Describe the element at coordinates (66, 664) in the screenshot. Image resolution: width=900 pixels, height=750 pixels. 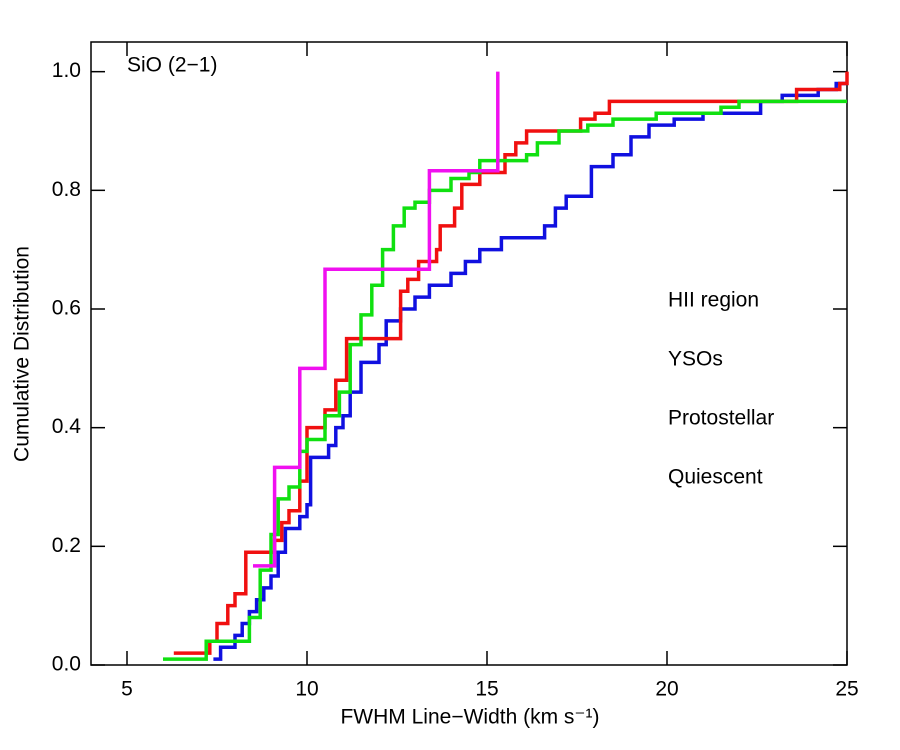
I see `y-tick-label: 0.0` at that location.